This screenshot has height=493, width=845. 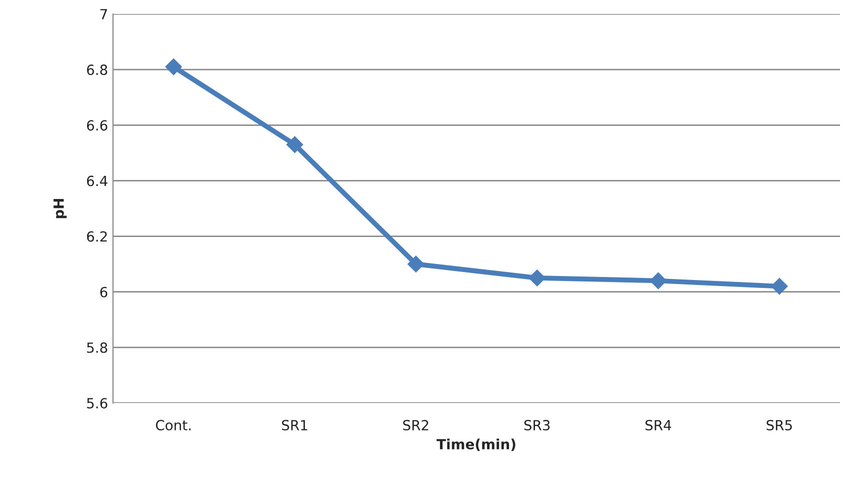 What do you see at coordinates (295, 425) in the screenshot?
I see `x-tick-label: SR1` at bounding box center [295, 425].